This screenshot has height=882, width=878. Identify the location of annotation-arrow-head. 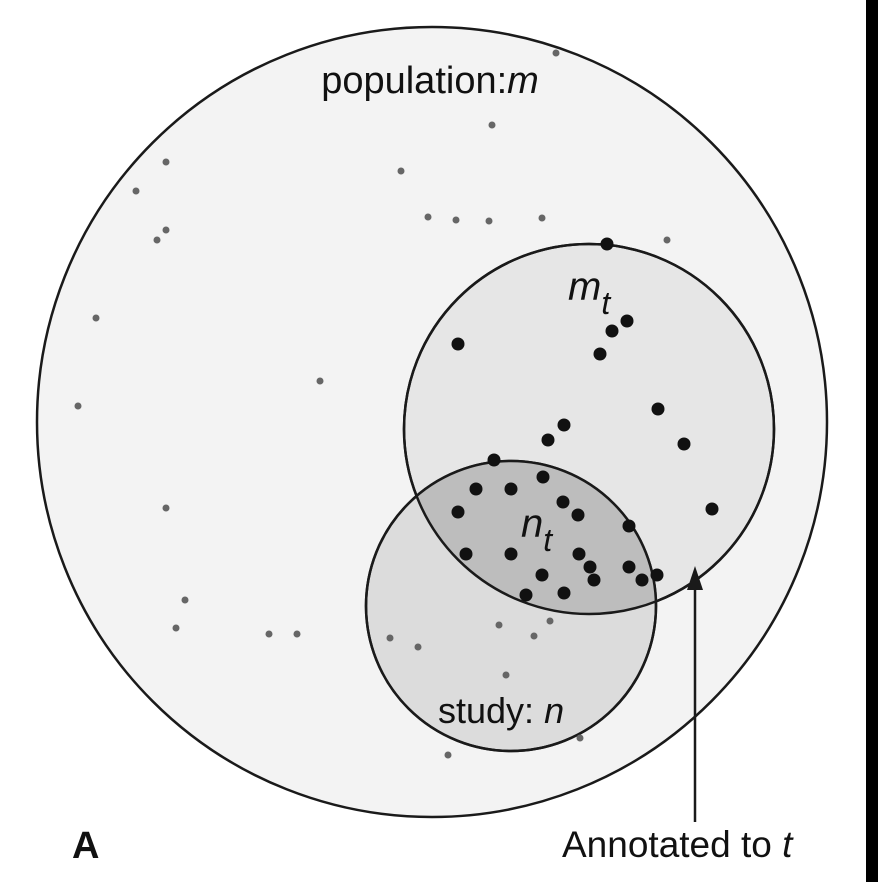
(695, 578).